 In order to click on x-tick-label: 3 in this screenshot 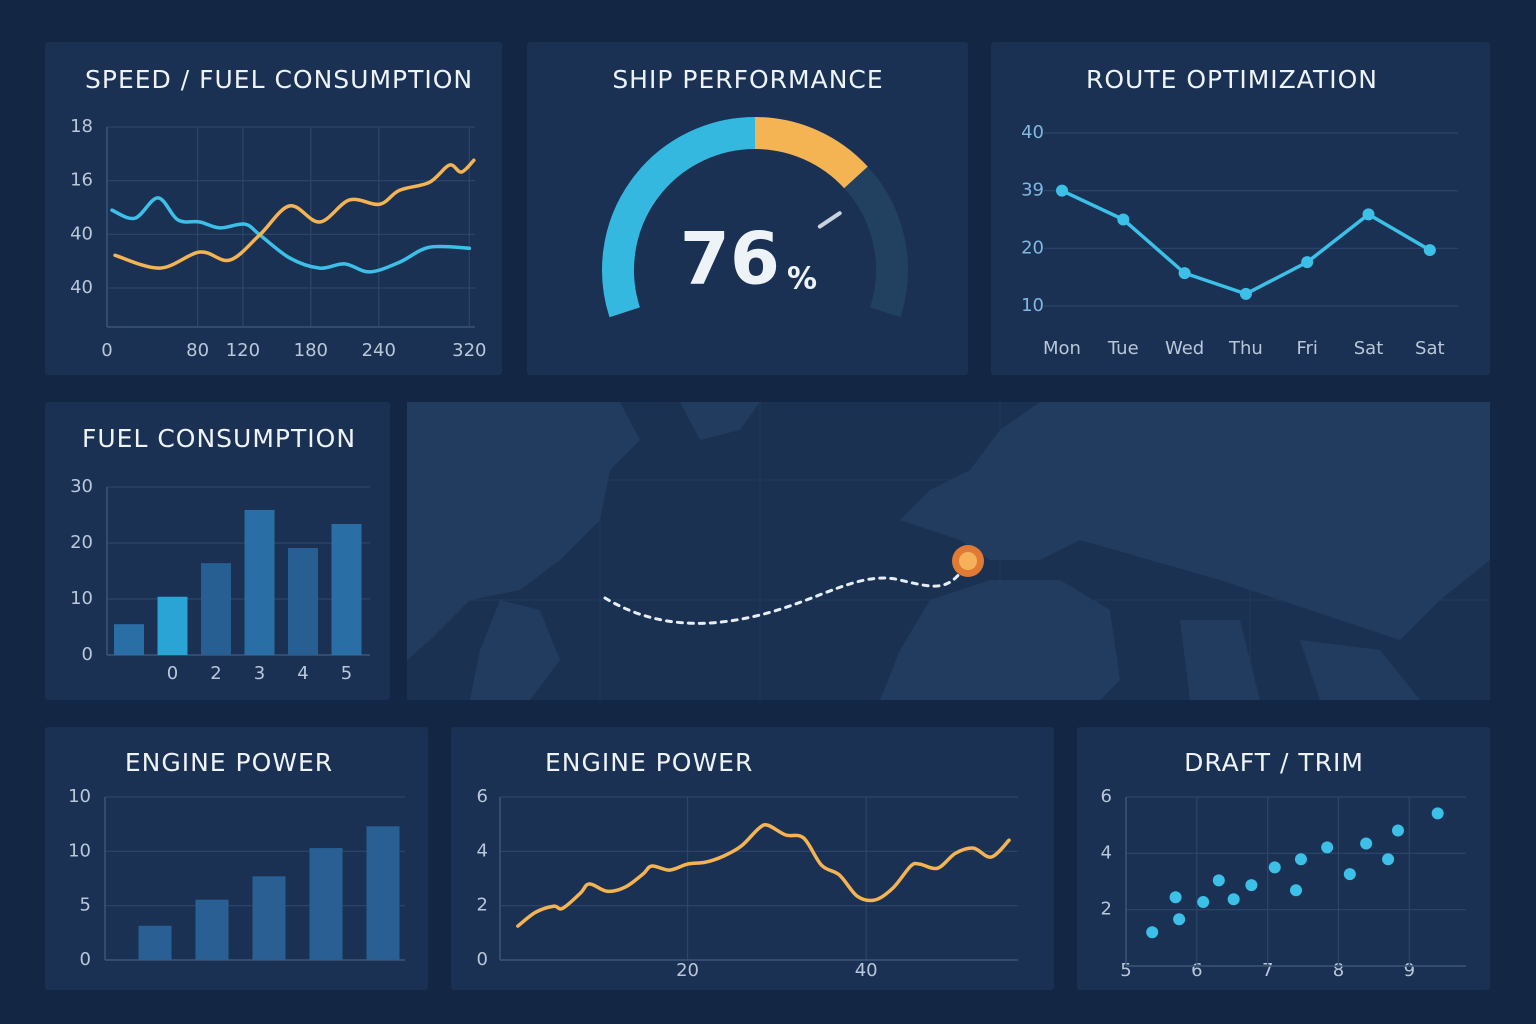, I will do `click(259, 673)`.